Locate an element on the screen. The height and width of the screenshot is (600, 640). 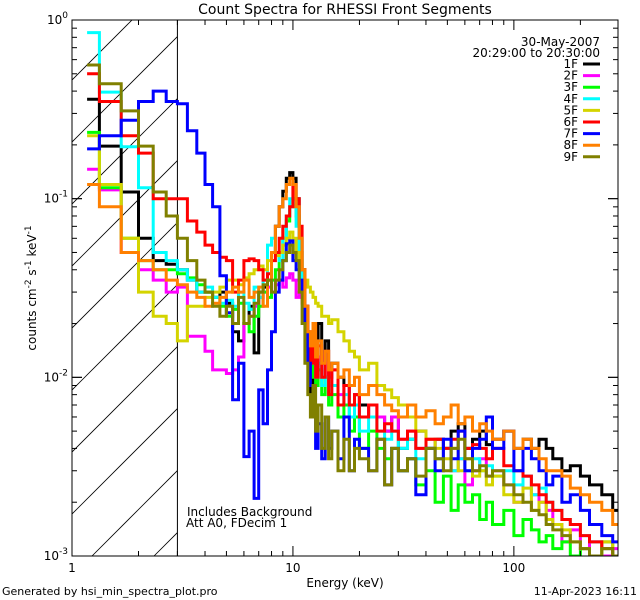
date-label: 30-May-2007 is located at coordinates (560, 42).